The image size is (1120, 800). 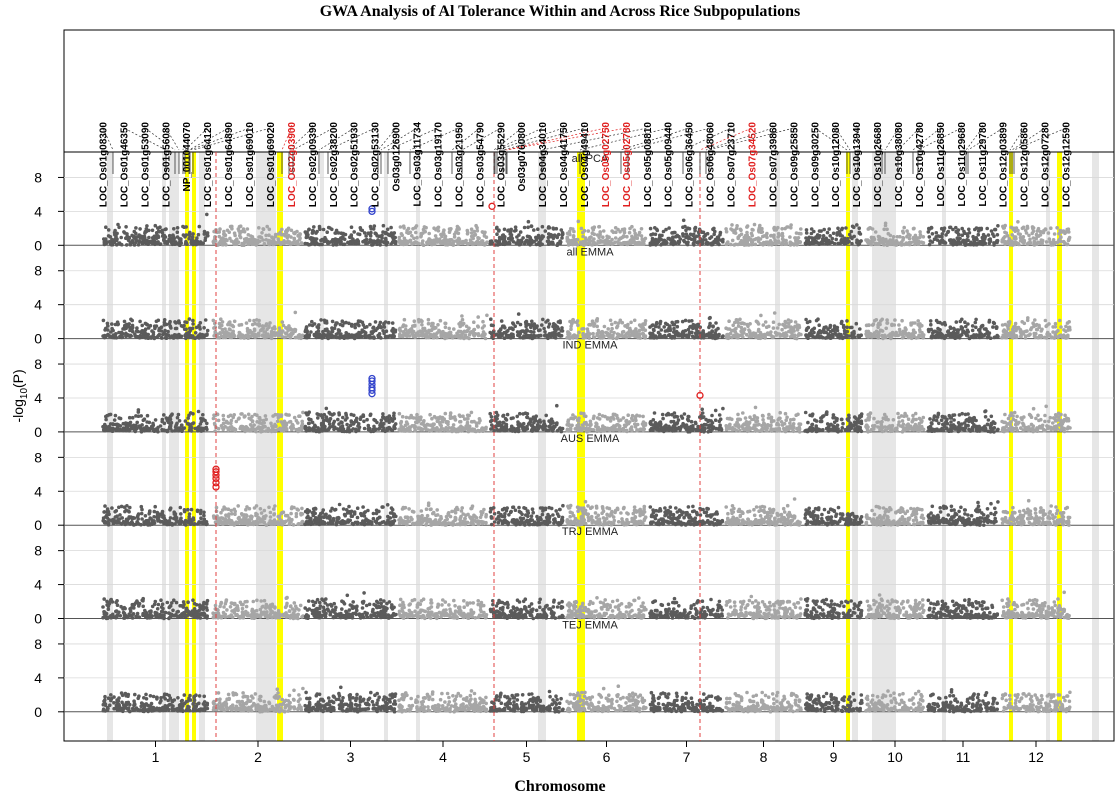 What do you see at coordinates (586, 418) in the screenshot?
I see `points` at bounding box center [586, 418].